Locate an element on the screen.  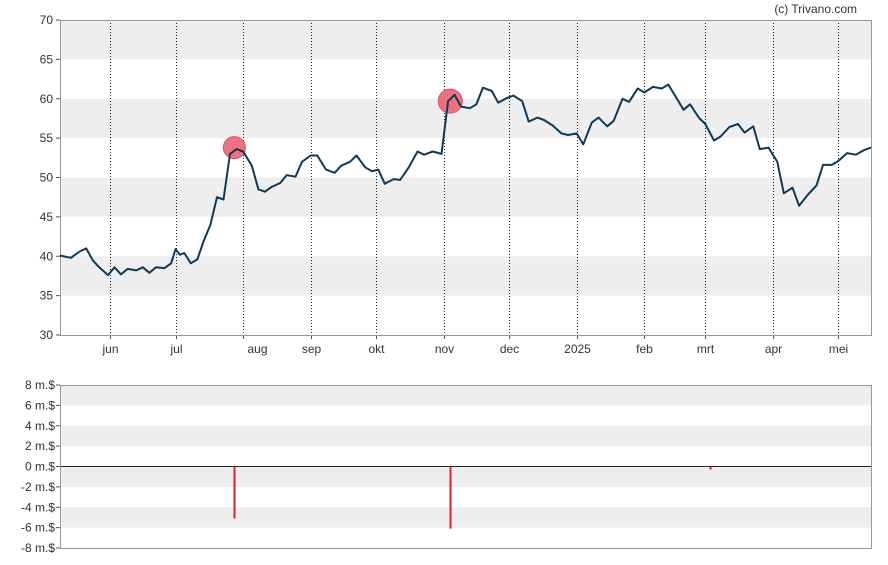
volume-y-tick-label: -4 m.$ is located at coordinates (38, 507).